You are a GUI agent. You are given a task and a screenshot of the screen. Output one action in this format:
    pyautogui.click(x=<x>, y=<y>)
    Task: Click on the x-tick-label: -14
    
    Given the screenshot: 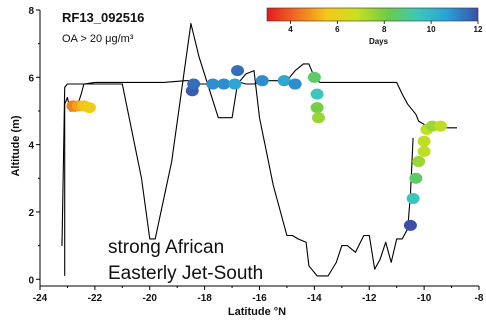 What is the action you would take?
    pyautogui.click(x=314, y=298)
    